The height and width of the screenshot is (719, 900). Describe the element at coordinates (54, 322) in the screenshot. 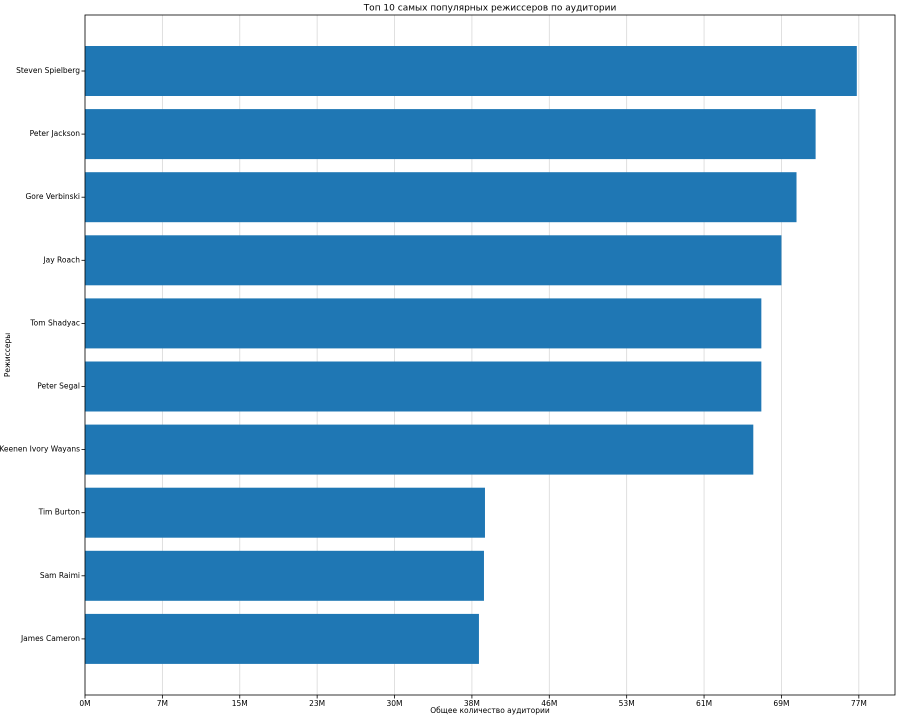

I see `y-tick-label: Tom Shadyac` at that location.